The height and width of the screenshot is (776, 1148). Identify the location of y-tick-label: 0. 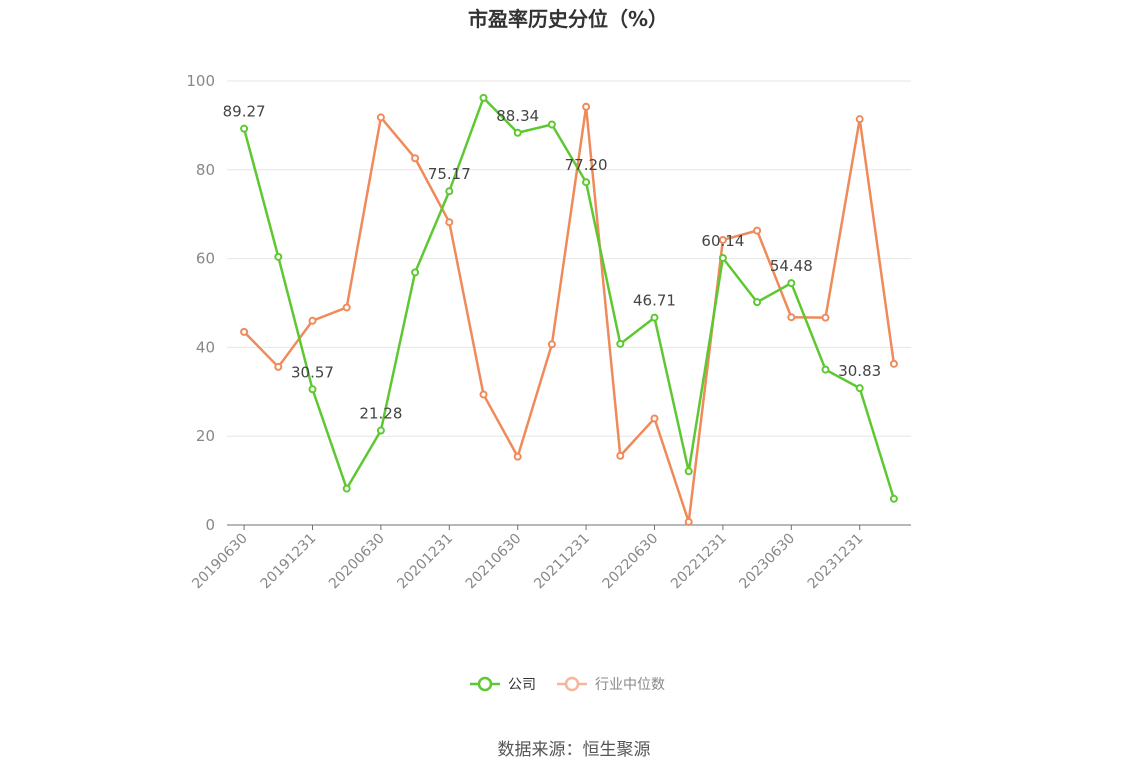
(210, 525).